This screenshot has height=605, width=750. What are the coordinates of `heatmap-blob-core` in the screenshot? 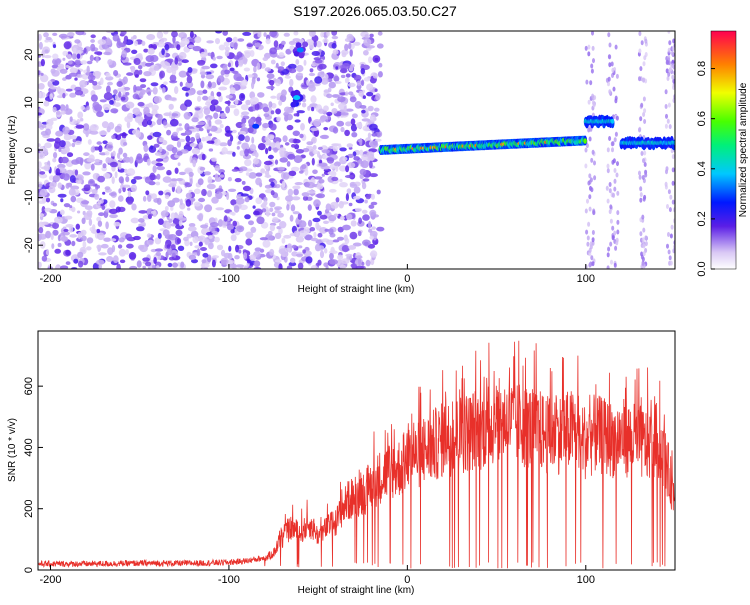 It's located at (297, 98).